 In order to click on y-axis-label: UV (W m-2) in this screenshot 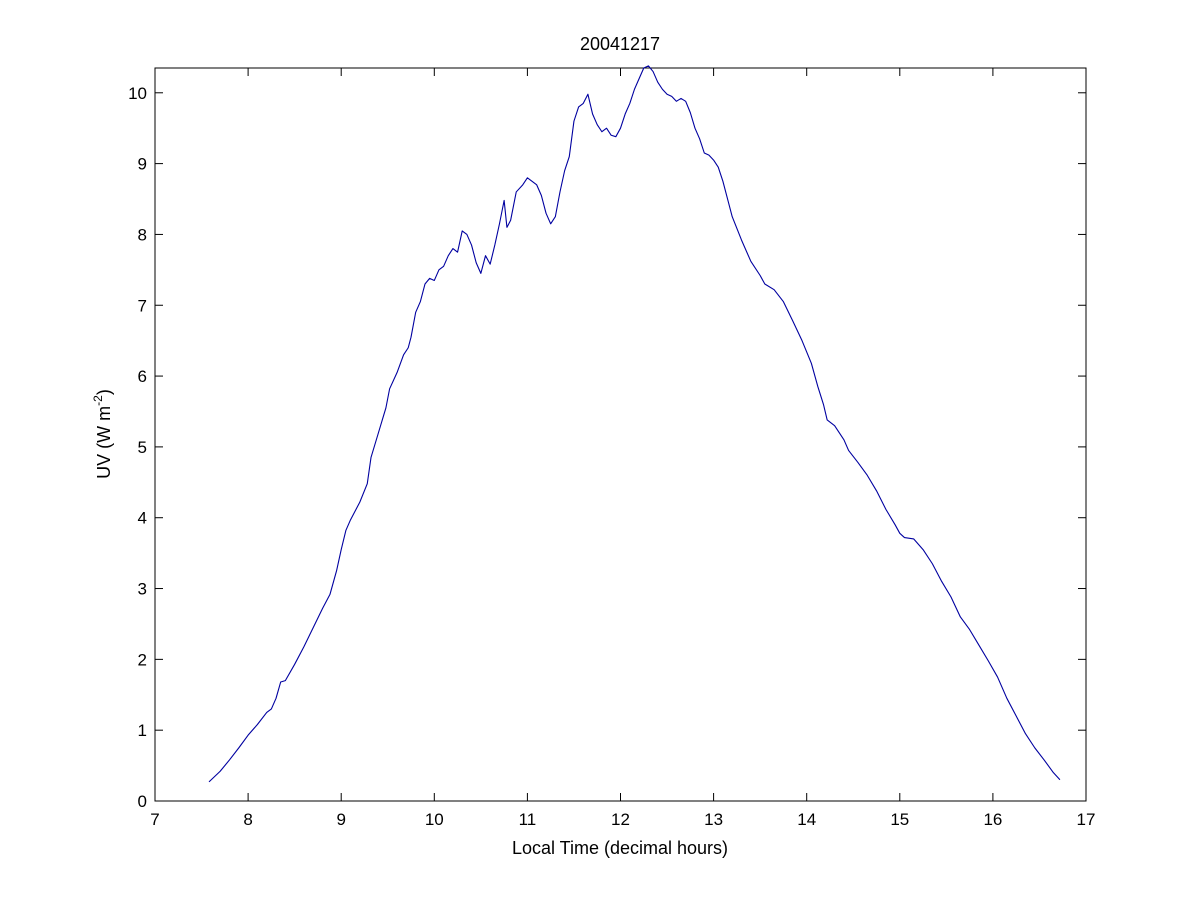, I will do `click(102, 434)`.